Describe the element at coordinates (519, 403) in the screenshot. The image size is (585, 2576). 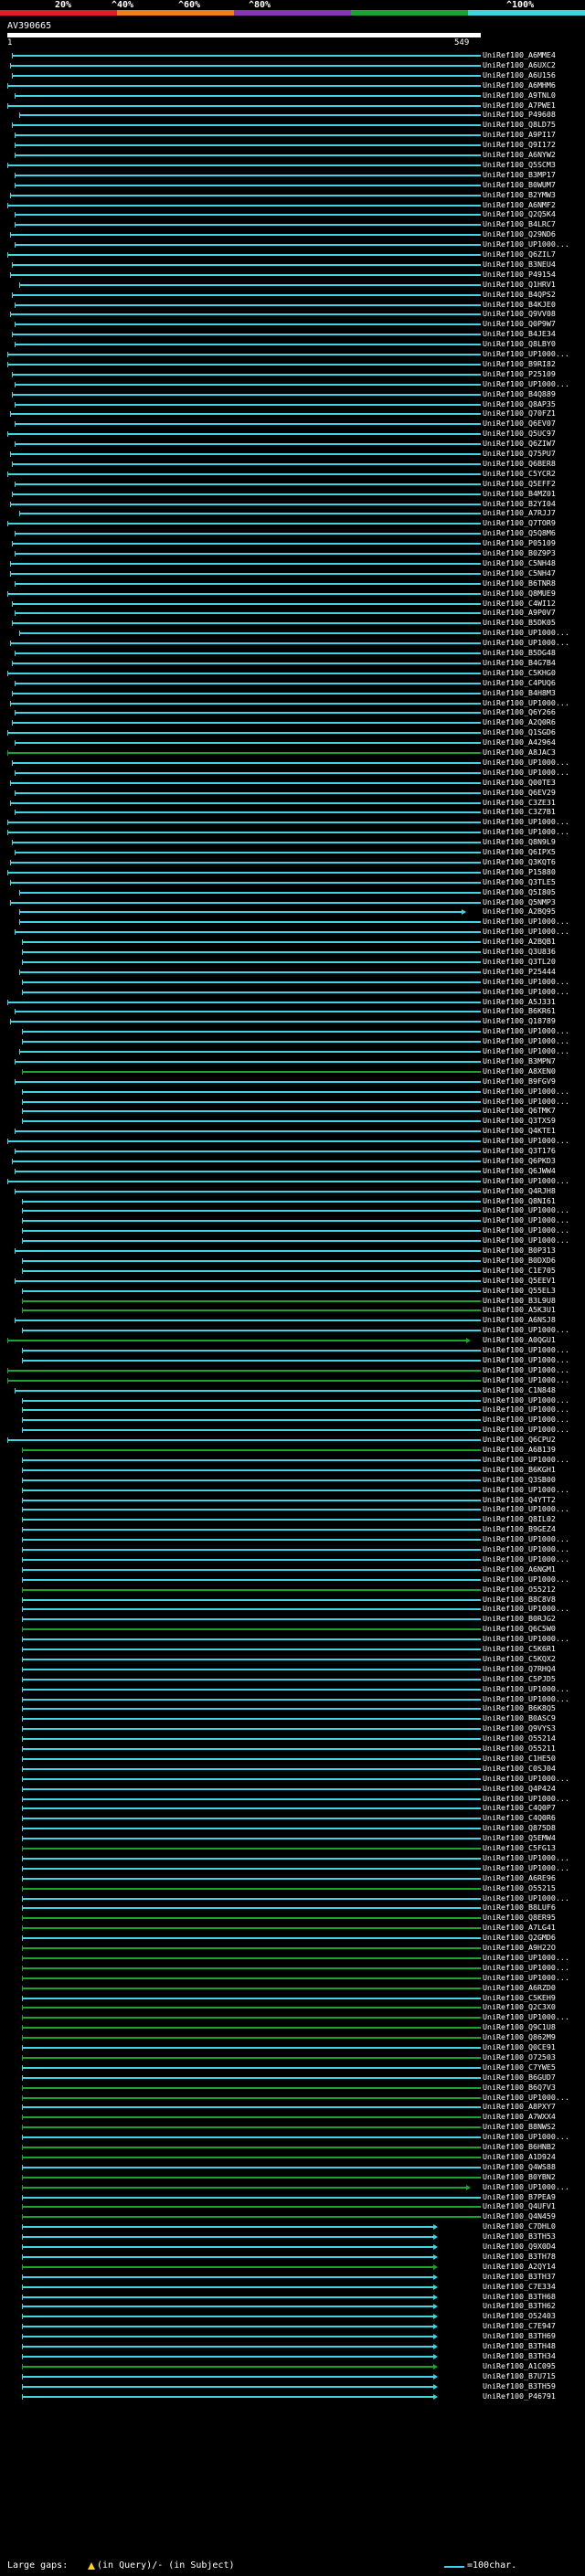
I see `hit-label: UniRef100_Q8AP35` at that location.